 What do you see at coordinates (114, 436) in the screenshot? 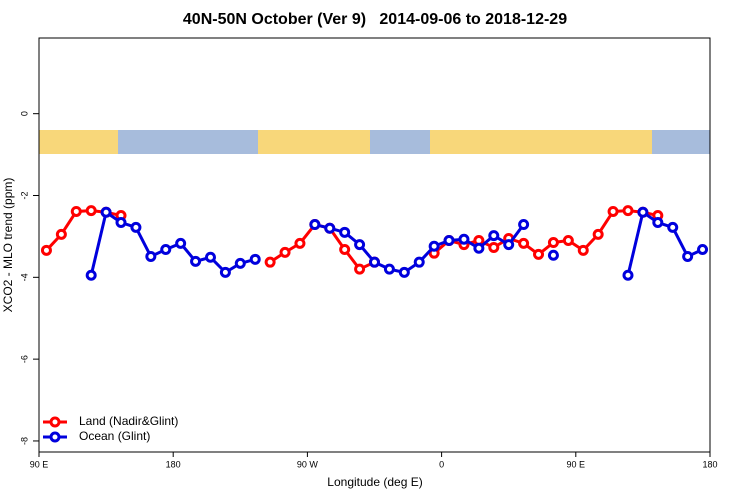
I see `legend-label: Ocean (Glint)` at bounding box center [114, 436].